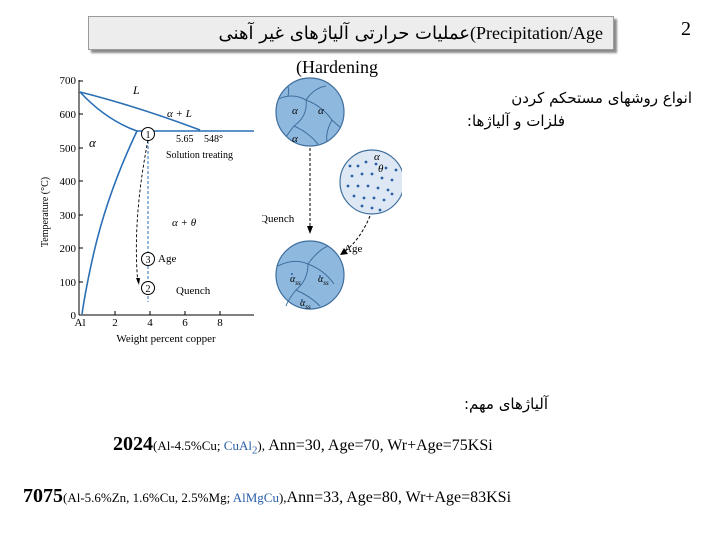 The image size is (720, 540). I want to click on y-tick: 400, so click(68, 182).